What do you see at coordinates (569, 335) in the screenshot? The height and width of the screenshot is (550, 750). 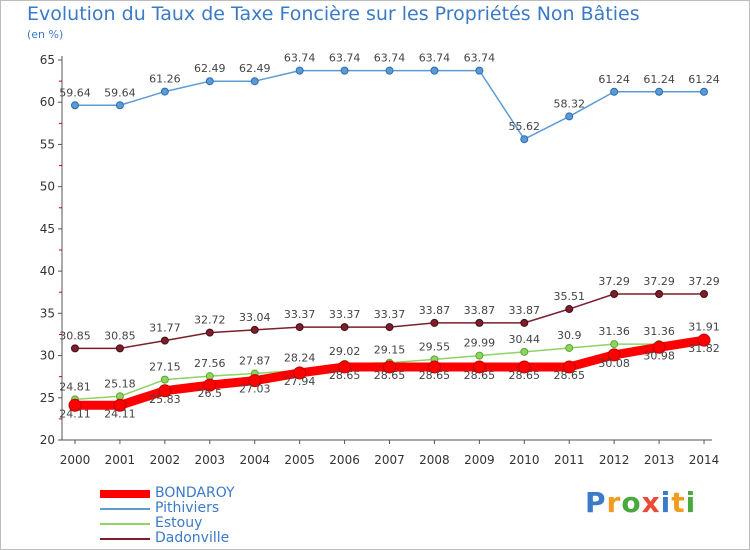 I see `data-label-estouy: 30.9` at bounding box center [569, 335].